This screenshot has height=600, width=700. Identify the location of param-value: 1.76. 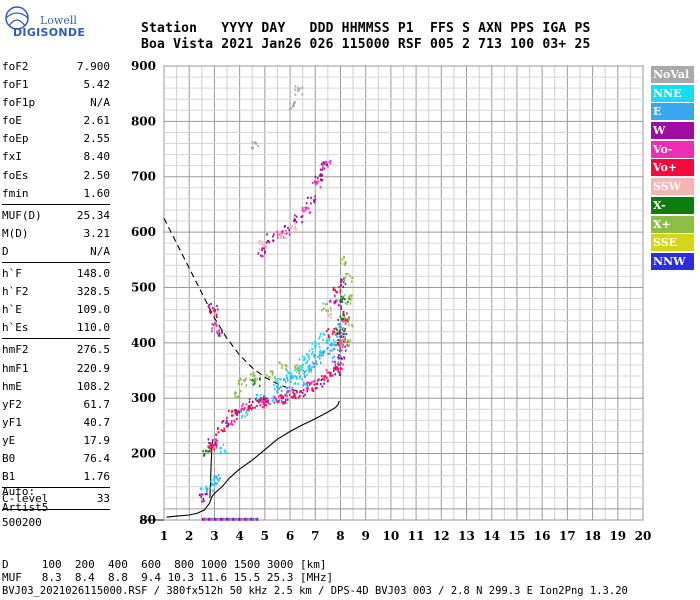
(97, 477).